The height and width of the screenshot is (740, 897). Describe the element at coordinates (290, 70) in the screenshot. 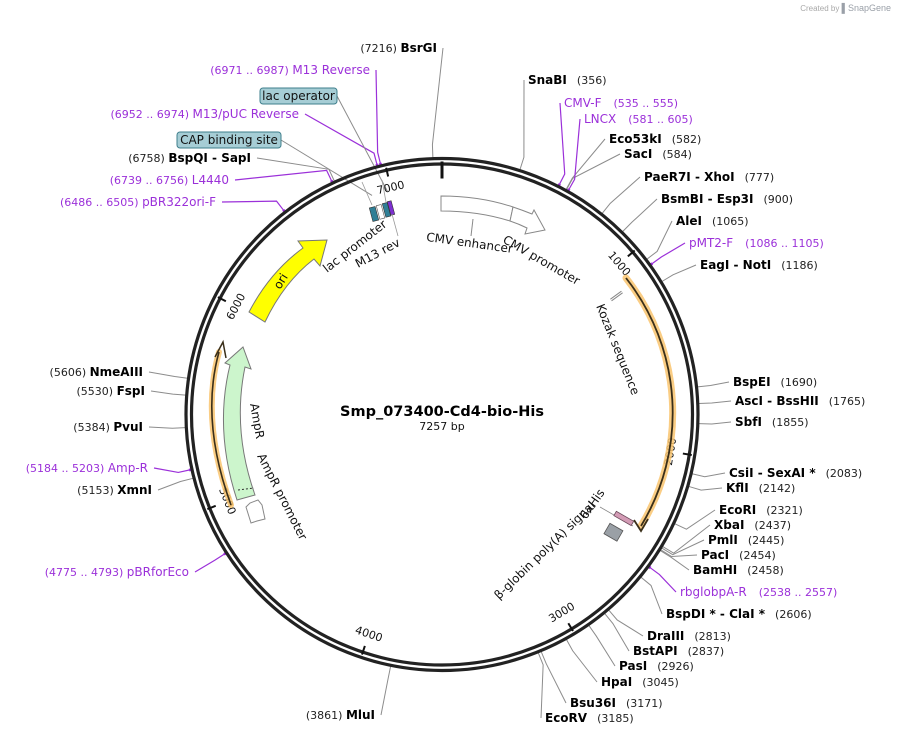

I see `primer-label: (6971 .. 6987) M13 Reverse` at that location.